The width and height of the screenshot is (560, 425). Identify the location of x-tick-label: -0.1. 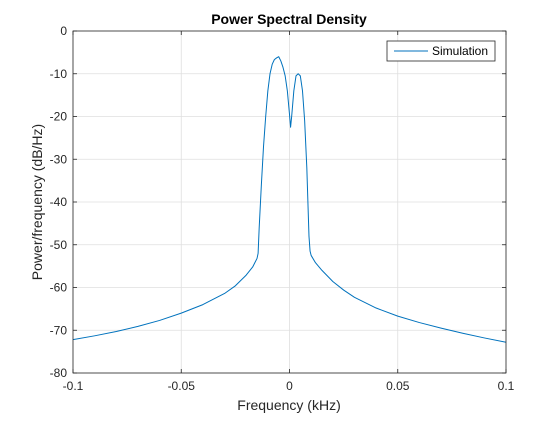
(73, 386).